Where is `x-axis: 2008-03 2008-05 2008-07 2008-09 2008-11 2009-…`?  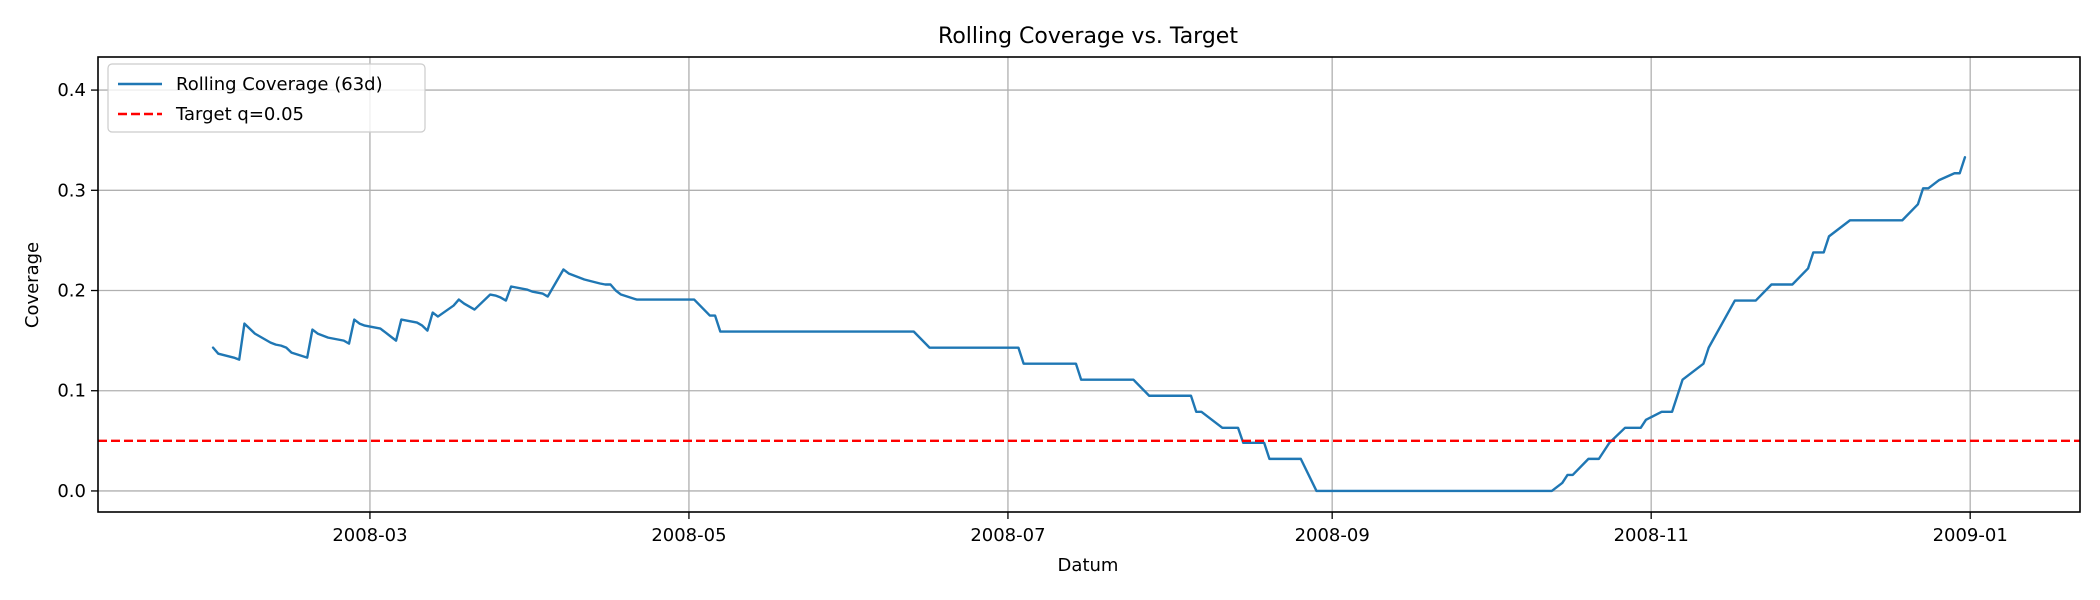 x-axis: 2008-03 2008-05 2008-07 2008-09 2008-11 2009-… is located at coordinates (1170, 529).